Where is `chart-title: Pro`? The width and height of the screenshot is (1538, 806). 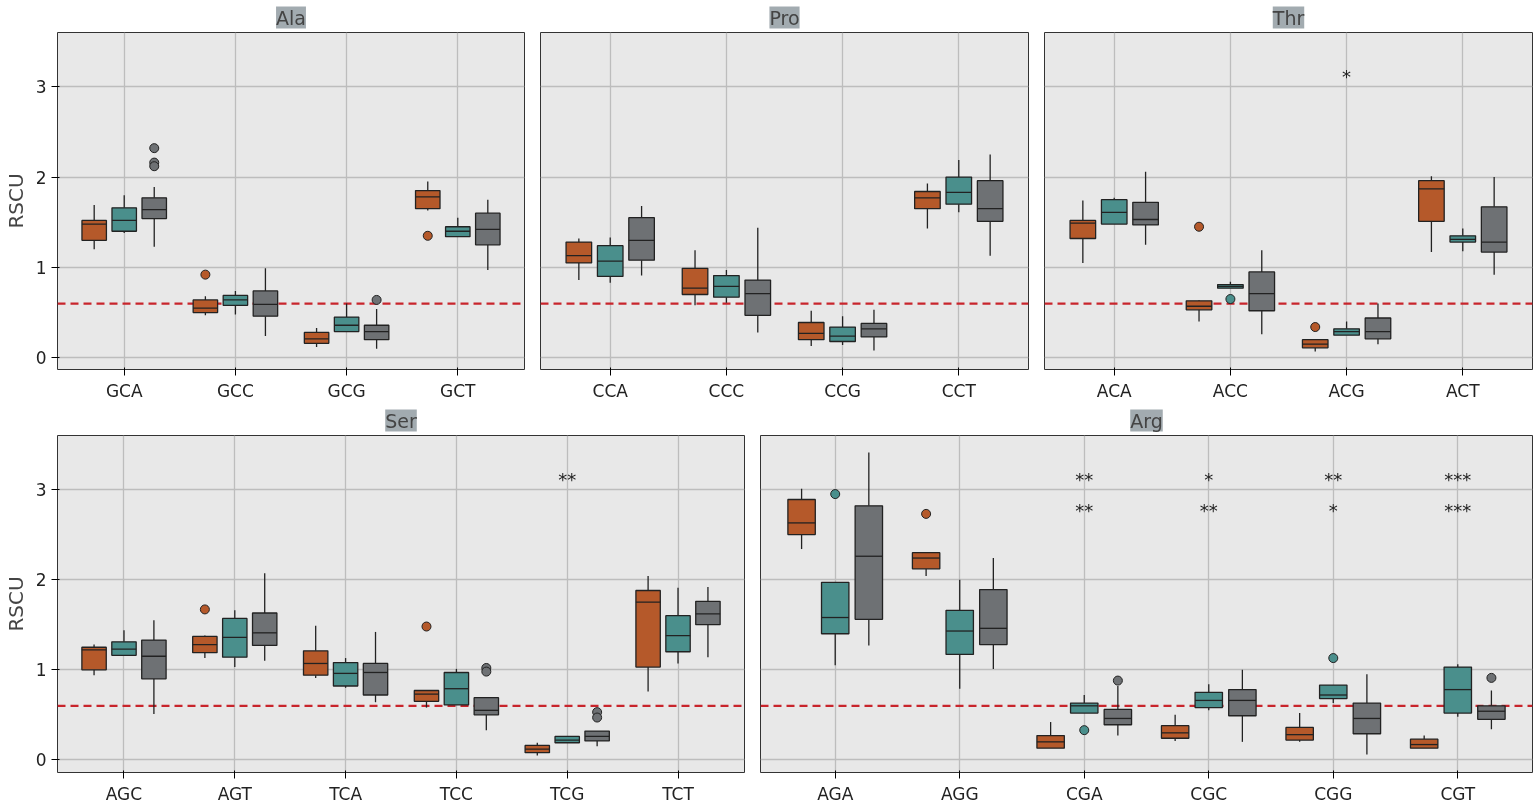
chart-title: Pro is located at coordinates (784, 17).